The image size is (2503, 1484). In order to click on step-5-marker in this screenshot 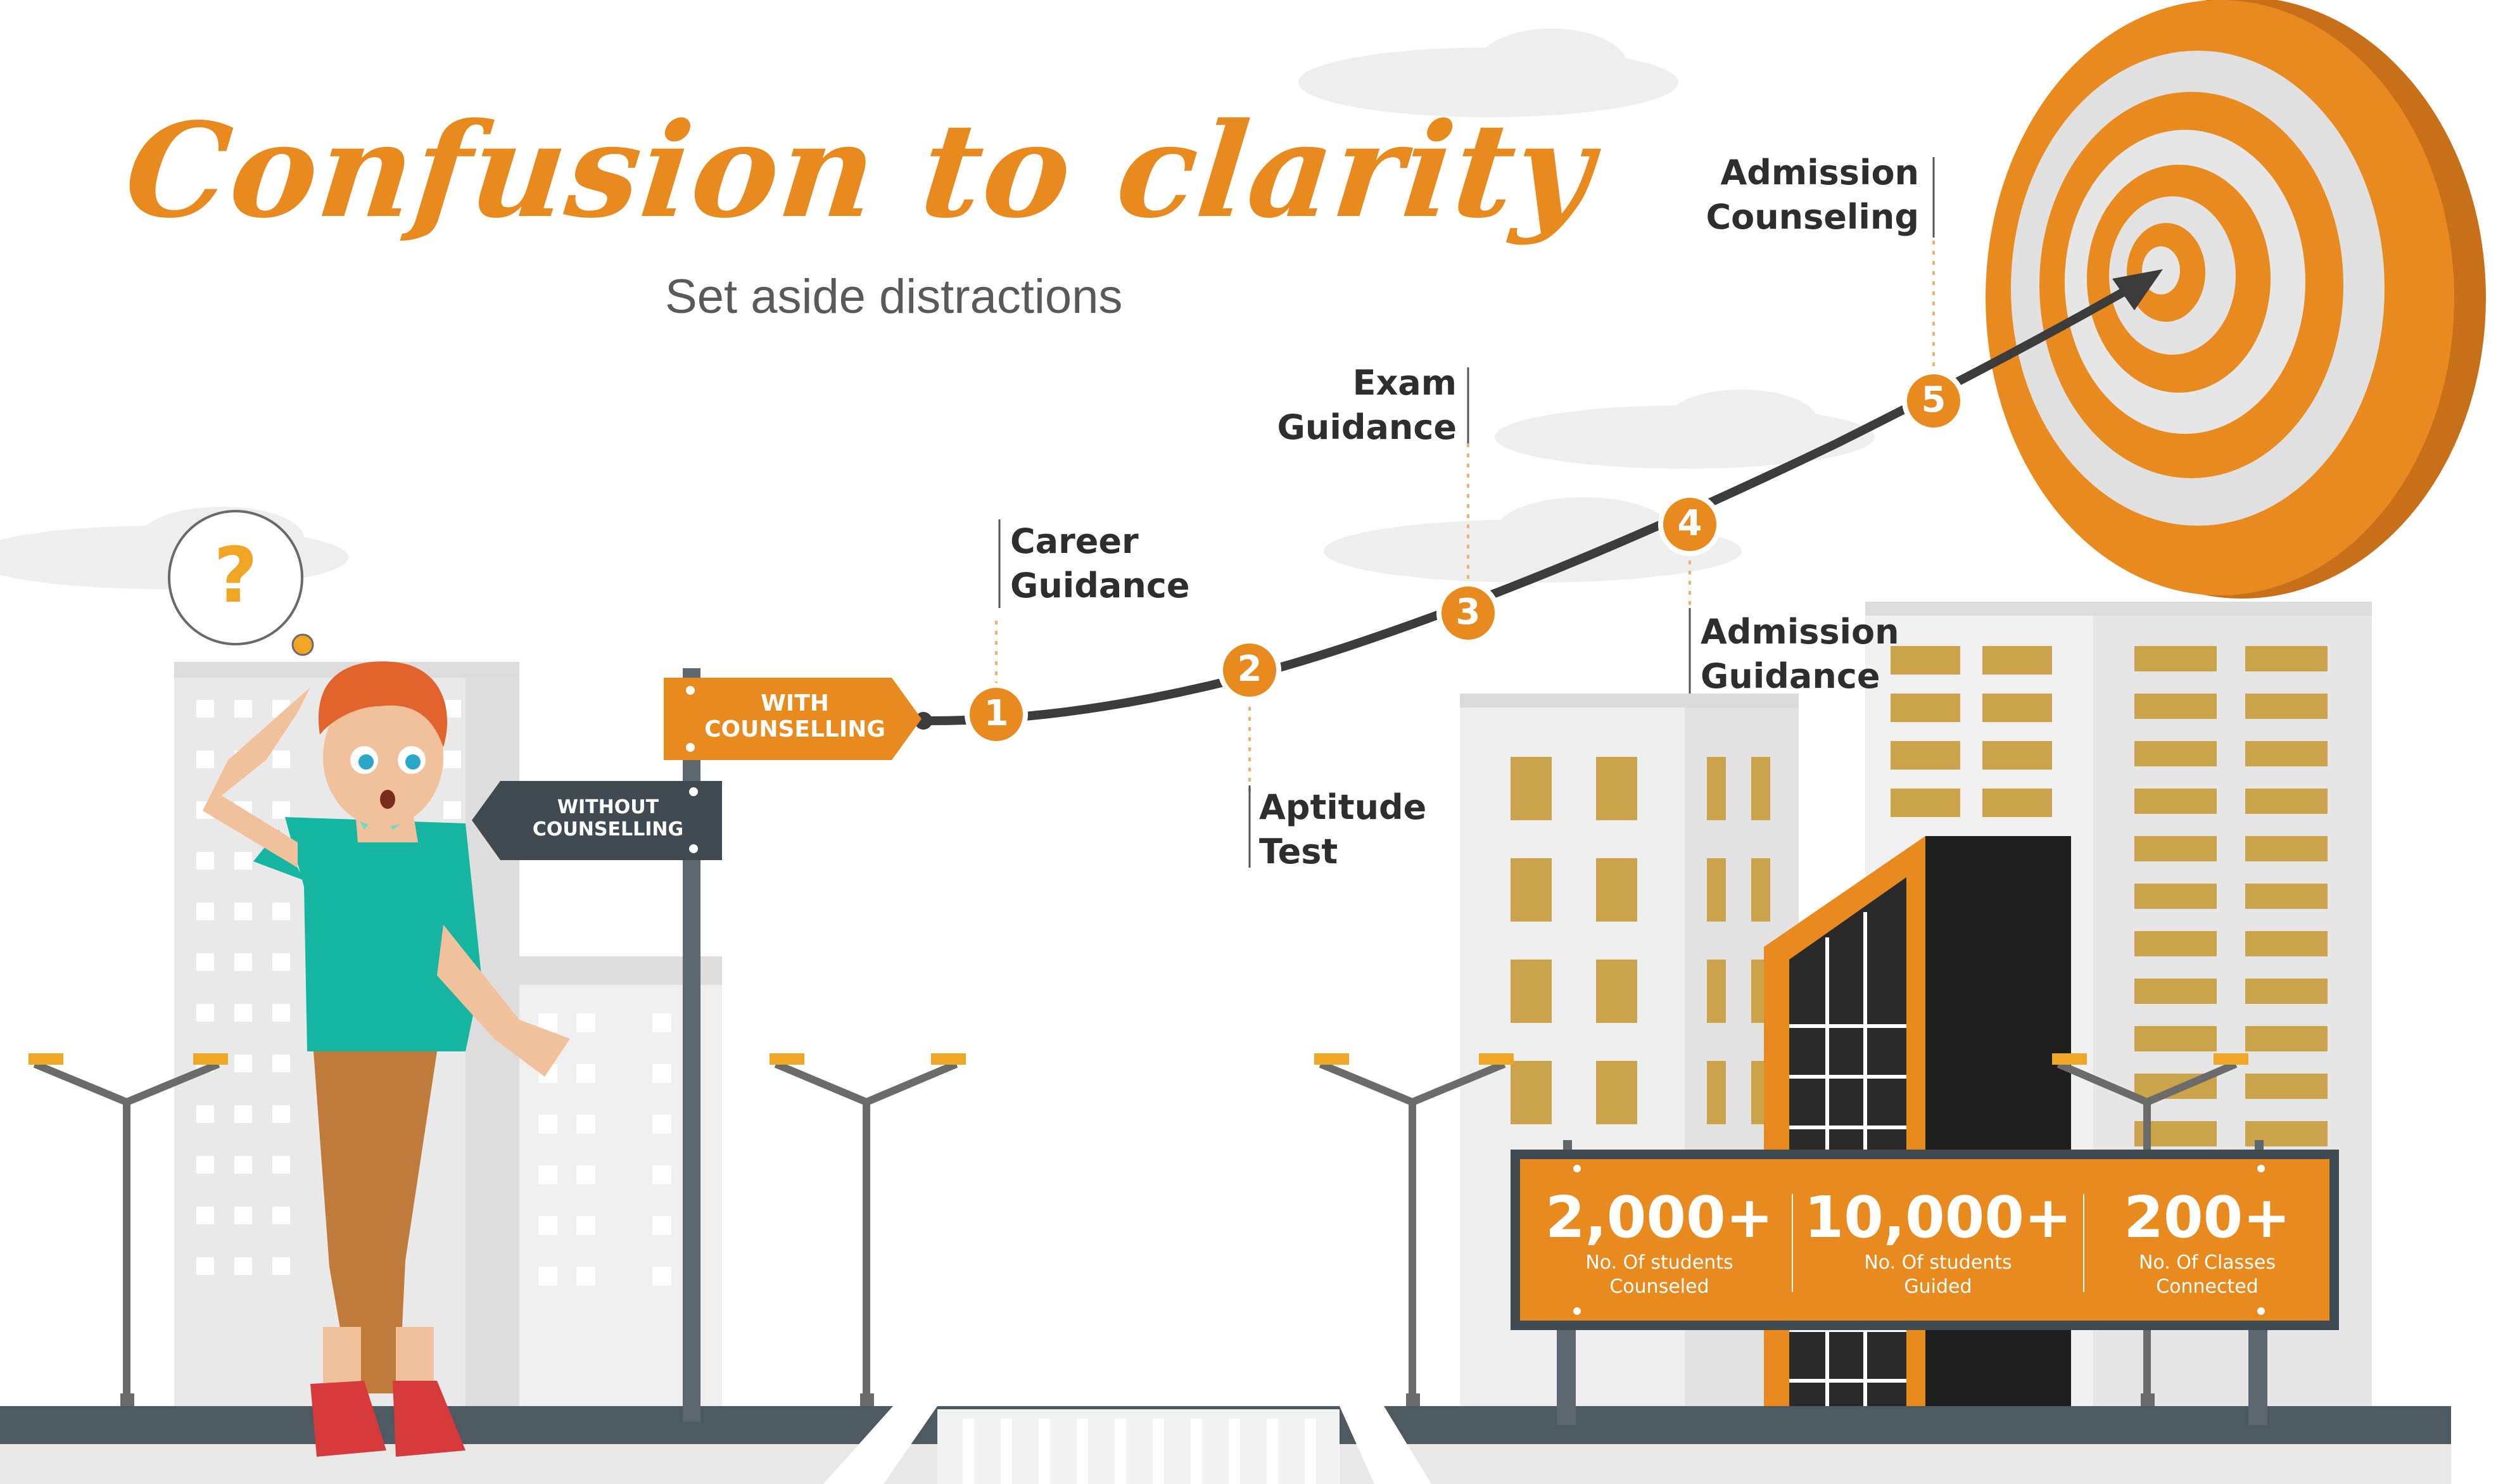, I will do `click(1933, 401)`.